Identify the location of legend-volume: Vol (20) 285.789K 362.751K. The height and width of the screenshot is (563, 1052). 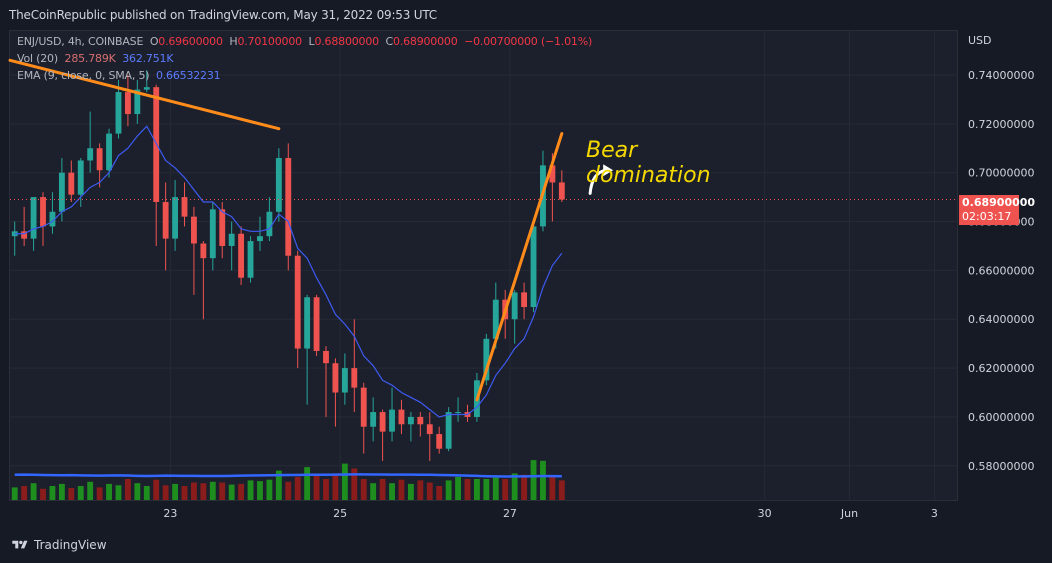
(95, 58).